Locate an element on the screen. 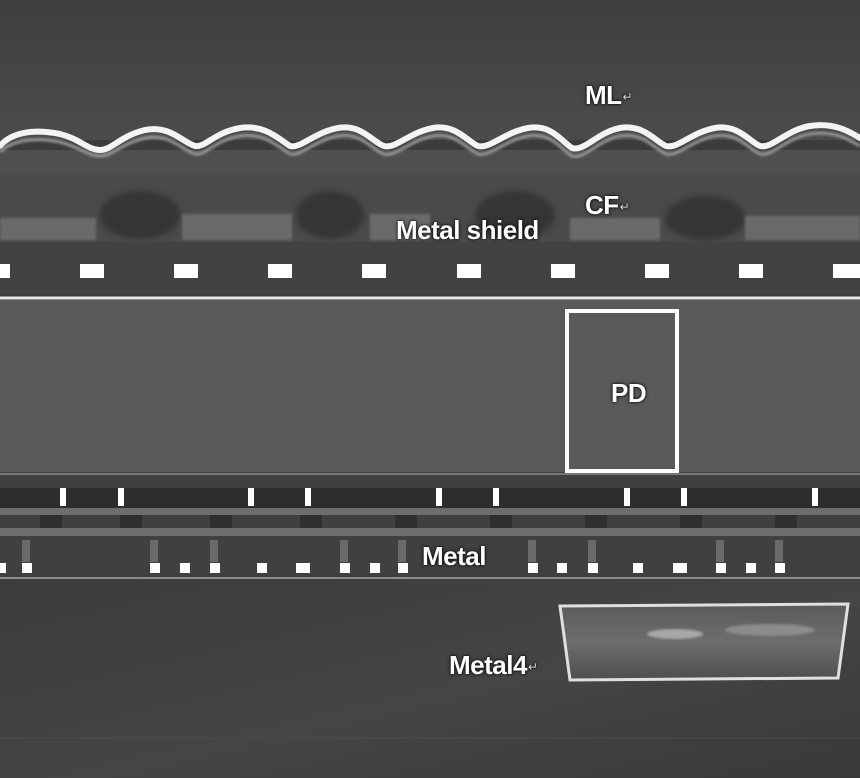  pads is located at coordinates (430, 271).